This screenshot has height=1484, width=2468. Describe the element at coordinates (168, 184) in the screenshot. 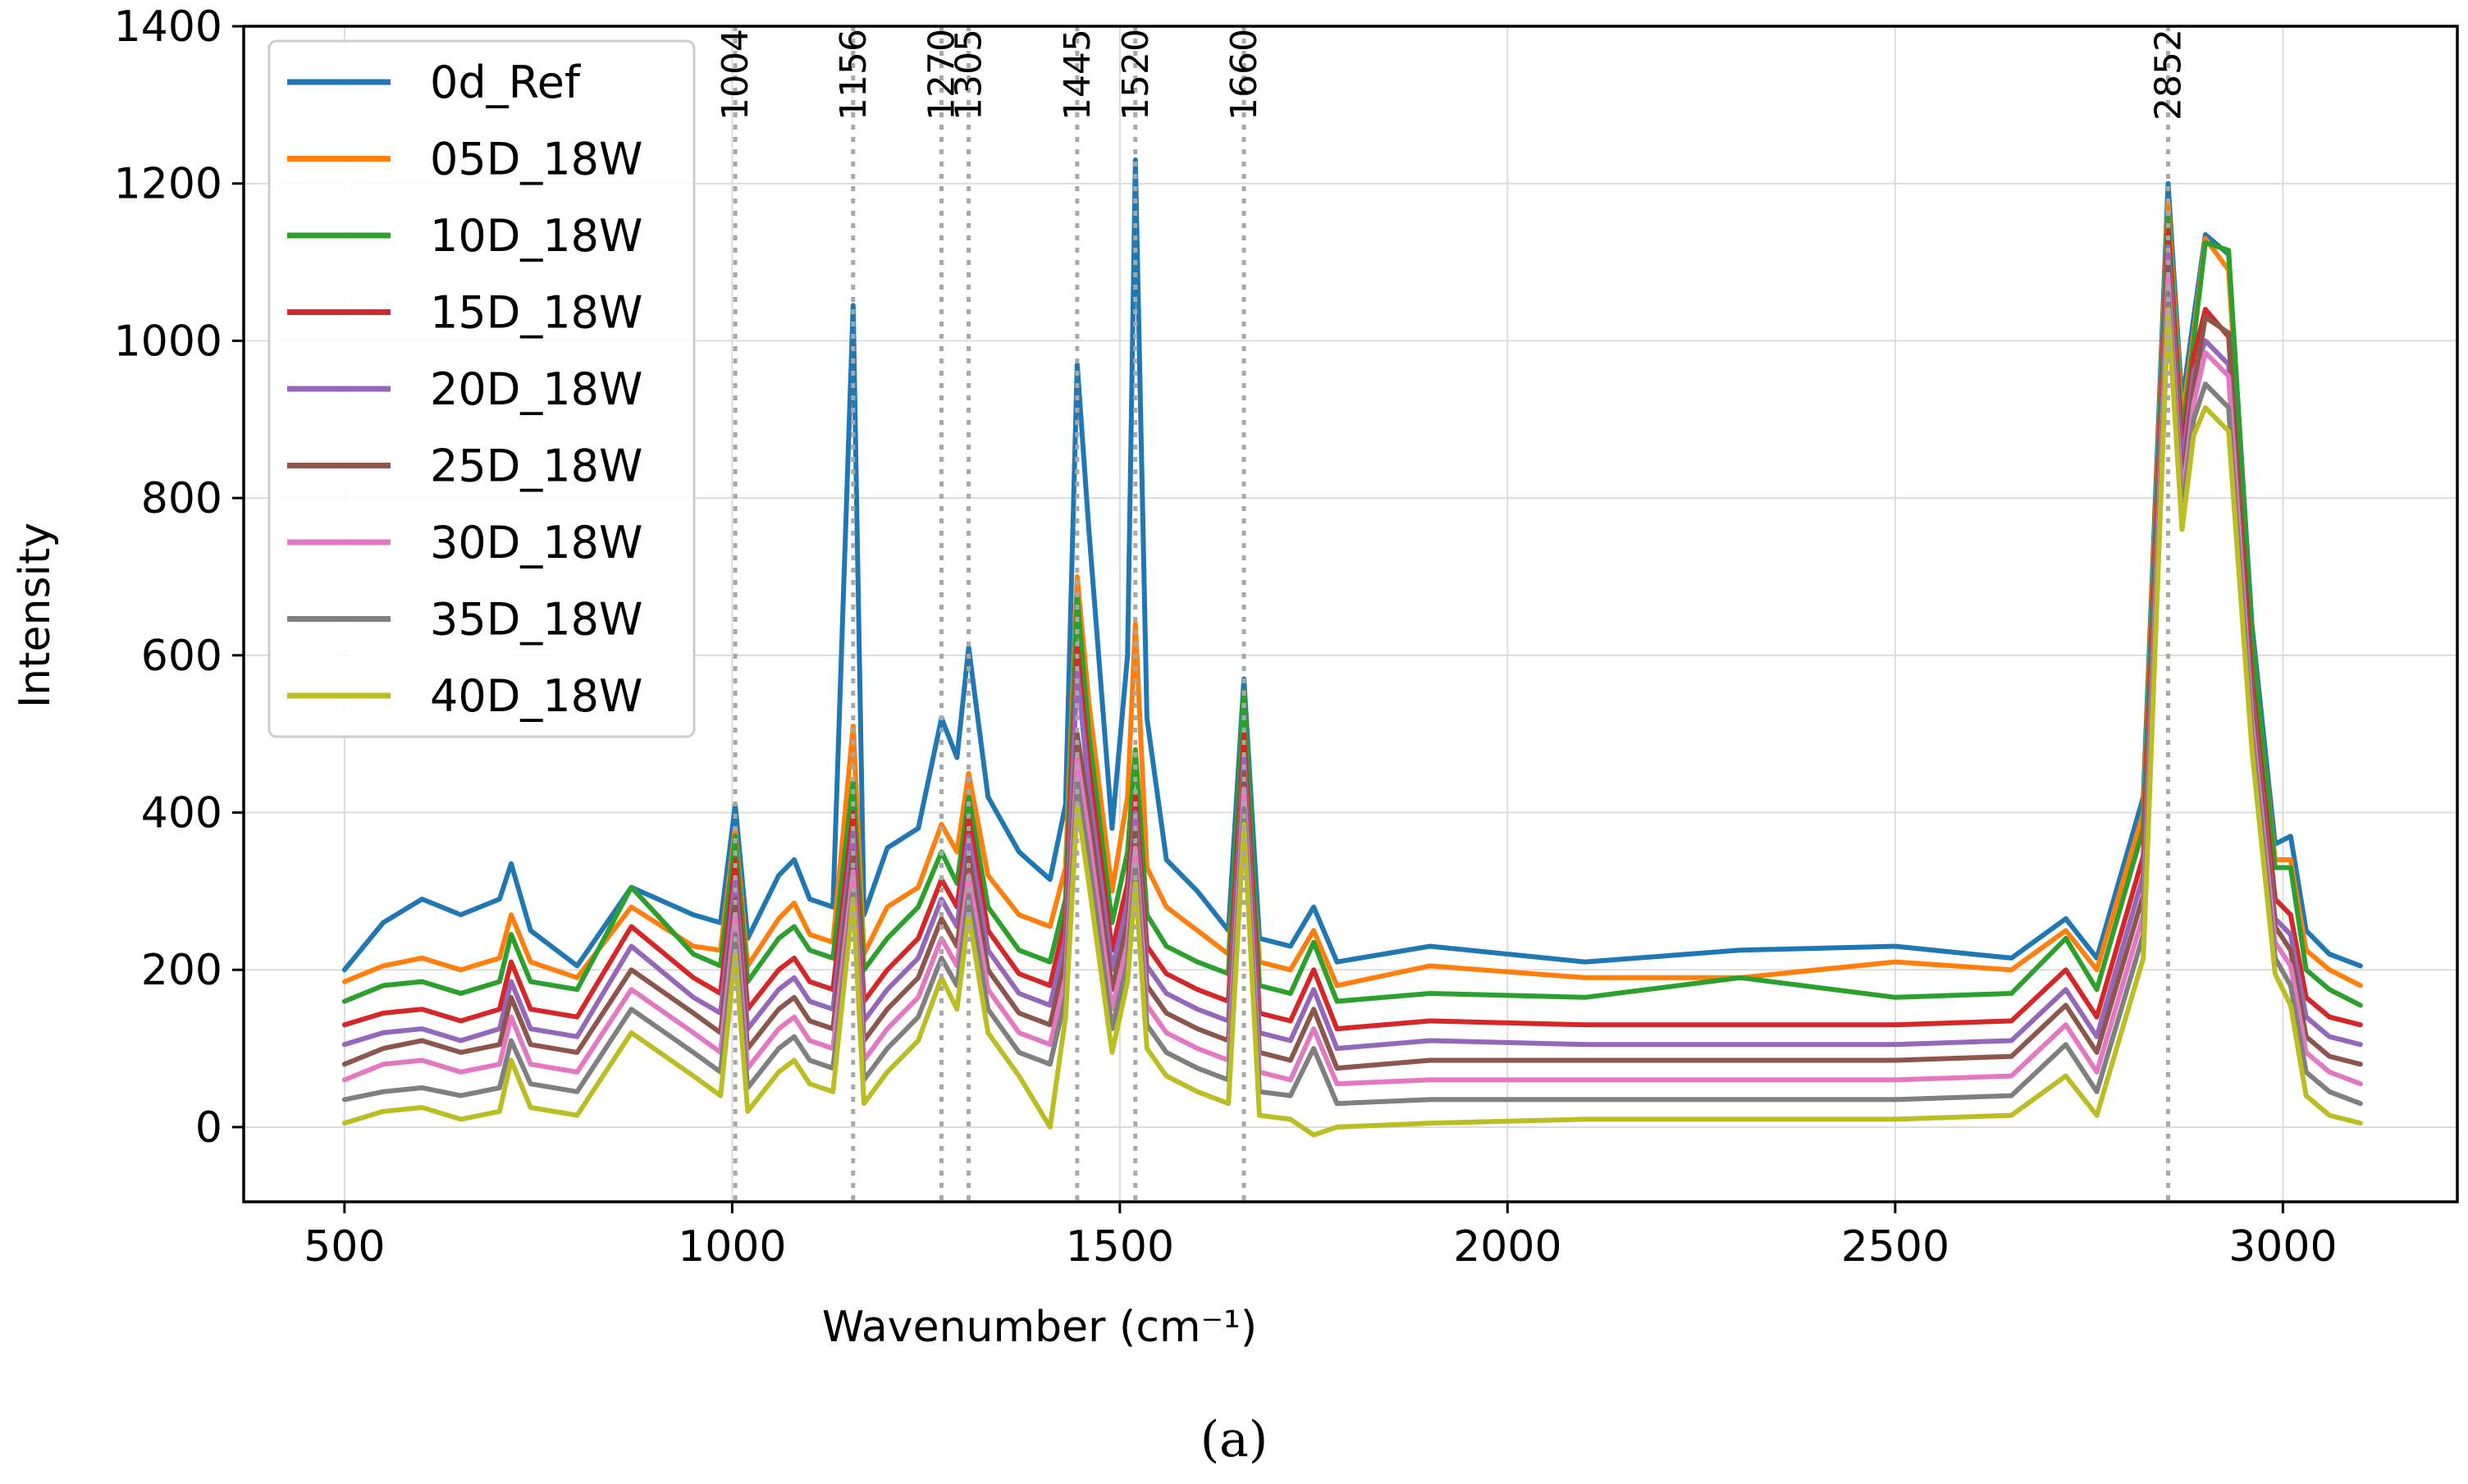

I see `y-tick-label: 1200` at that location.